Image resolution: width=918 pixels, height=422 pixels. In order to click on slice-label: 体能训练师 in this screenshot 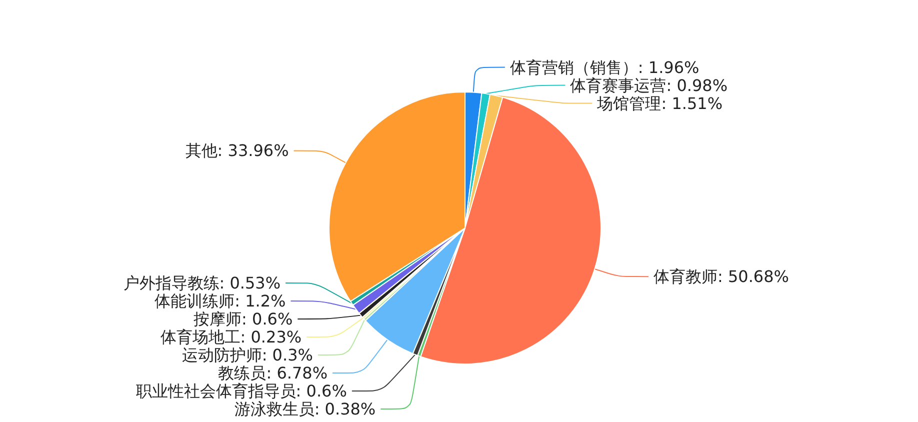, I will do `click(194, 301)`.